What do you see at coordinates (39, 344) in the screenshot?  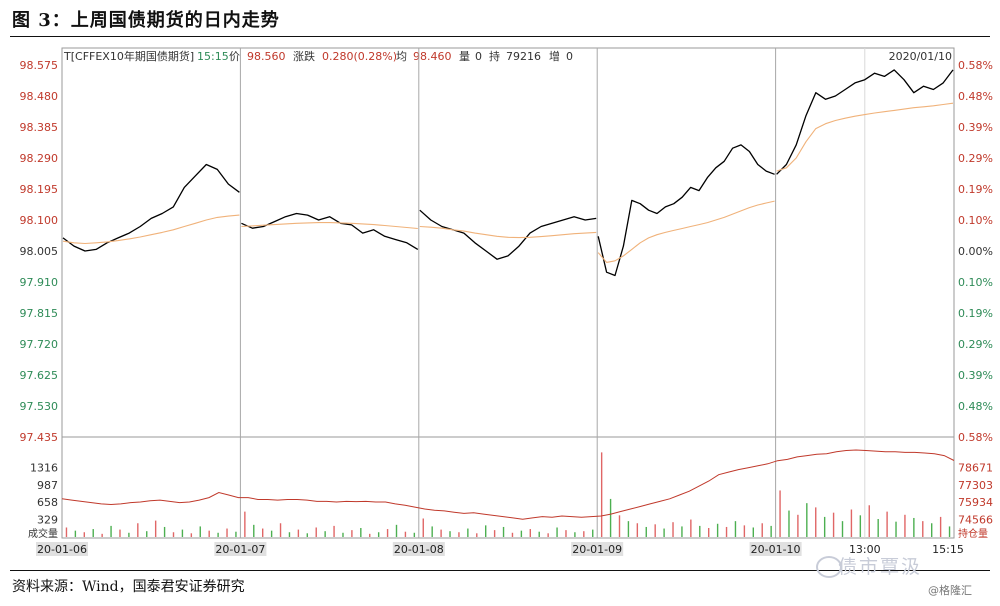 I see `price-tick-label: 97.720` at bounding box center [39, 344].